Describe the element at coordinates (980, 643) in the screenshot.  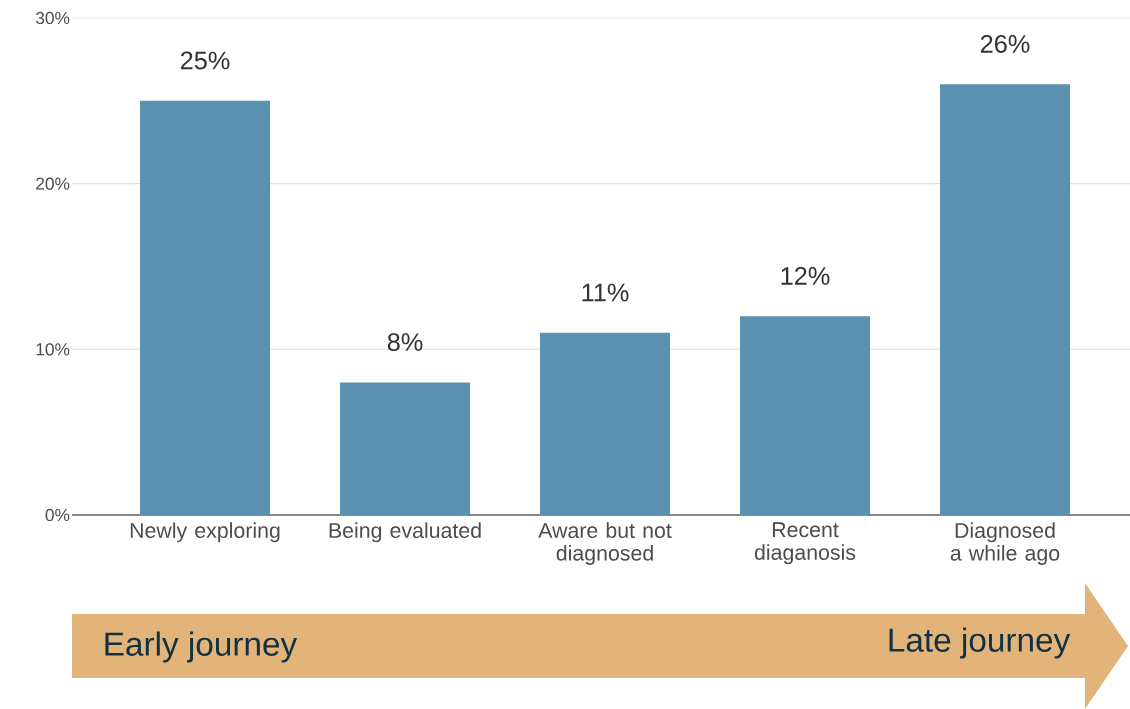
I see `text: Late journey` at that location.